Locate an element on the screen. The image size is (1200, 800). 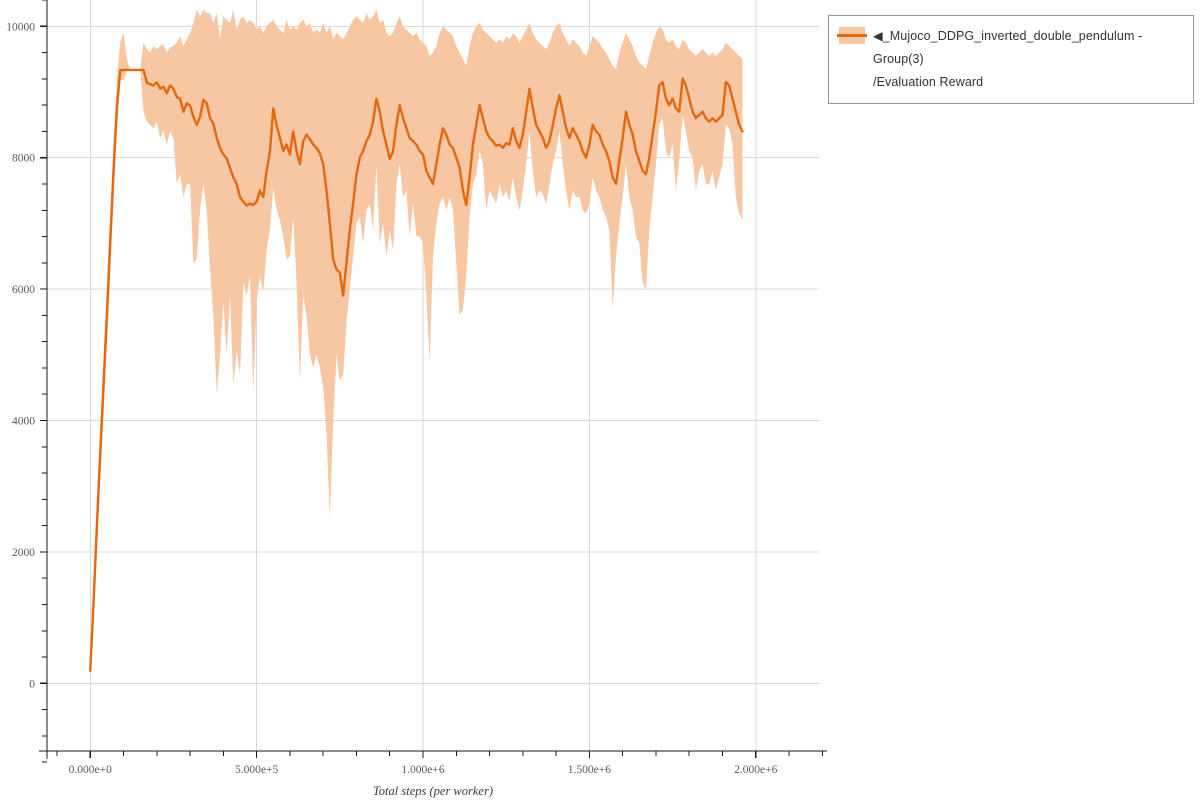
y-tick-label: 0 is located at coordinates (32, 684).